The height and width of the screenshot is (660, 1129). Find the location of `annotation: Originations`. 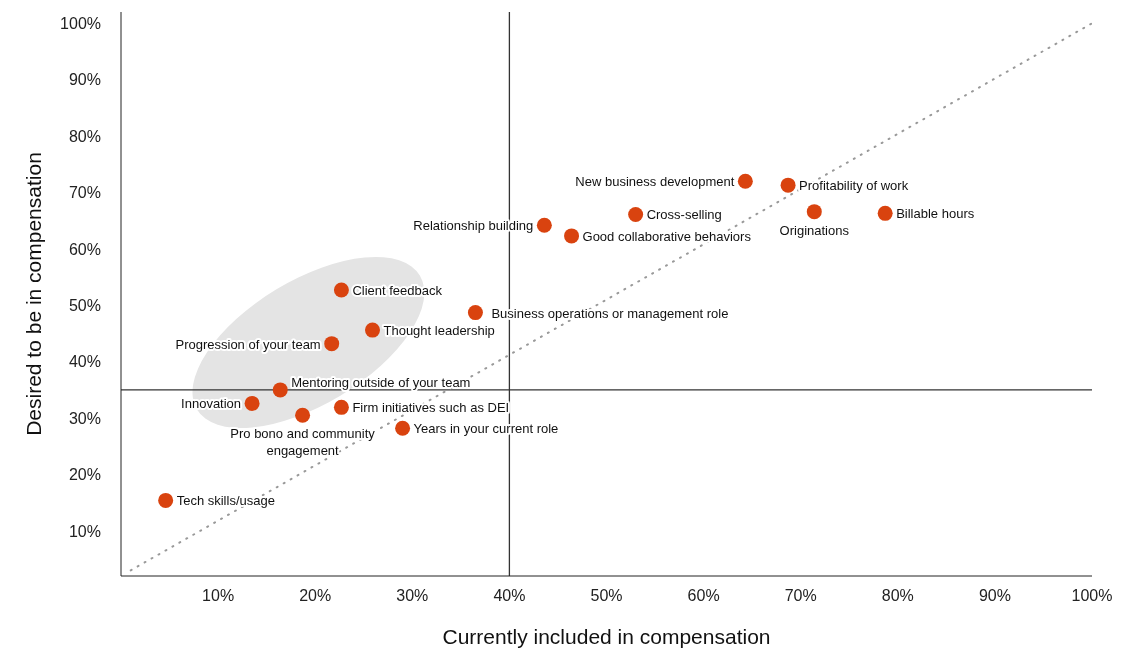

annotation: Originations is located at coordinates (814, 230).